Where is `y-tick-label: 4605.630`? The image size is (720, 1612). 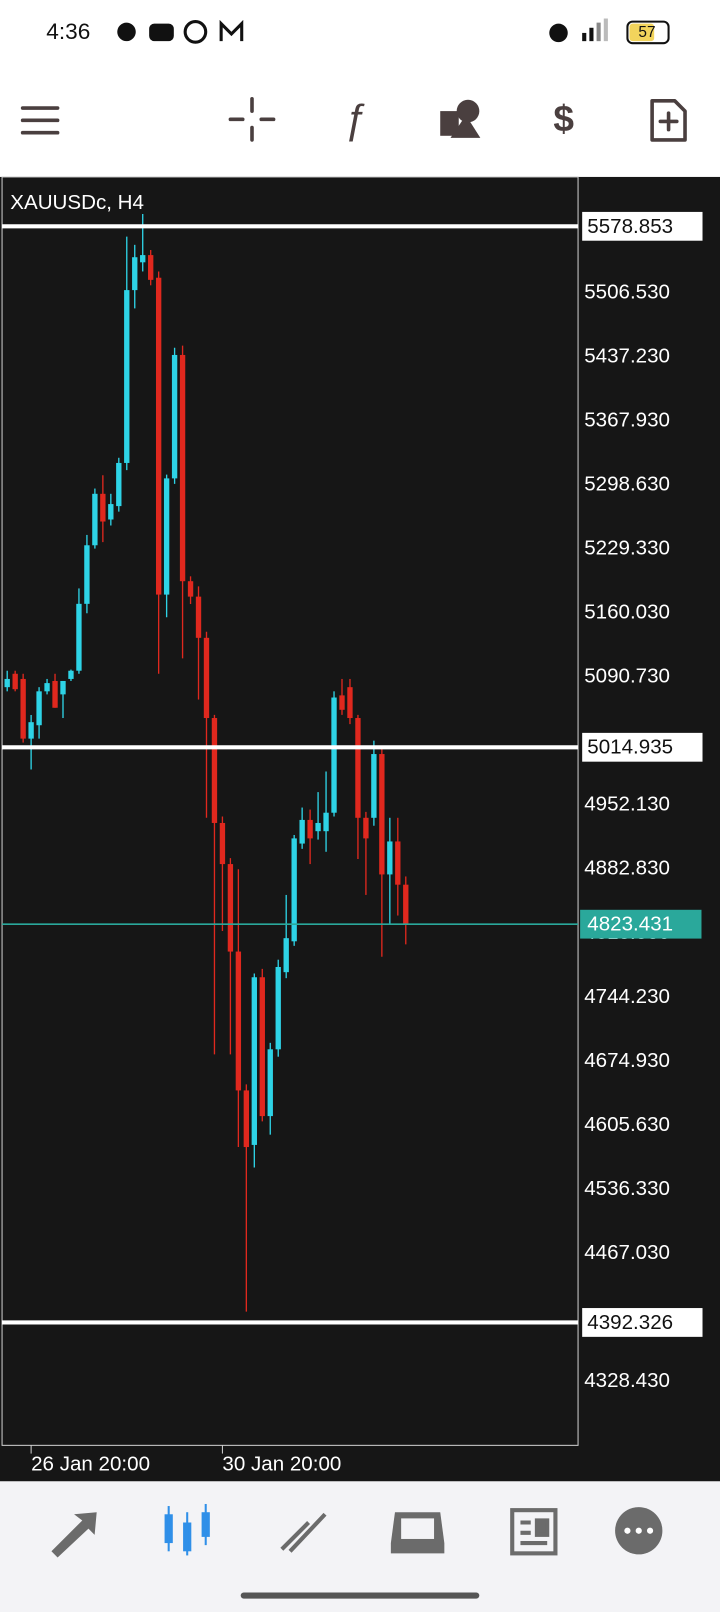 y-tick-label: 4605.630 is located at coordinates (627, 1124).